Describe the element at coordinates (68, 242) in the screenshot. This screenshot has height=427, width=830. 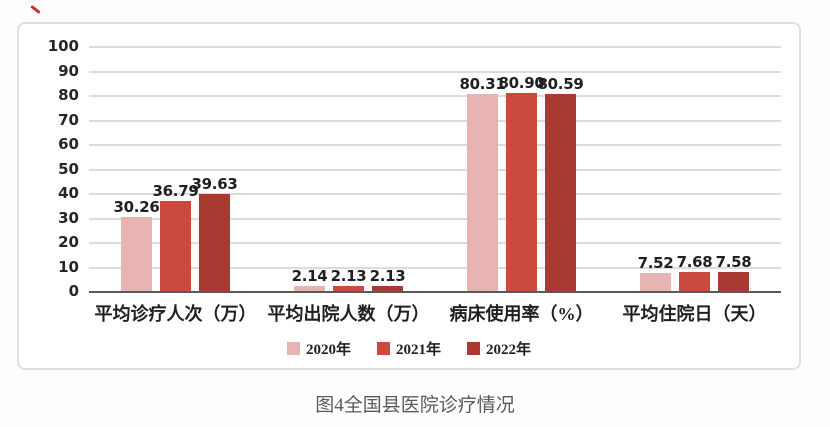
I see `y-tick-label: 20` at that location.